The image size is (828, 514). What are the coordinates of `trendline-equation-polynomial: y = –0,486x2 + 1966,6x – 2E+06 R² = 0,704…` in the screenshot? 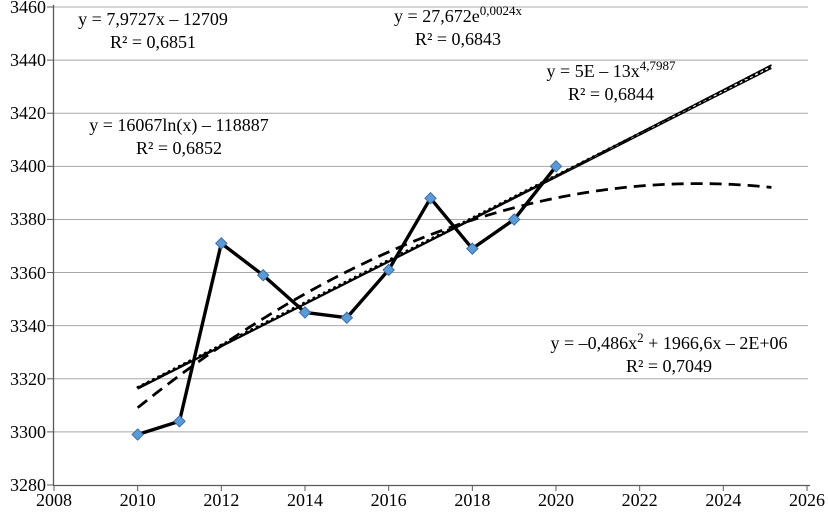 It's located at (669, 354).